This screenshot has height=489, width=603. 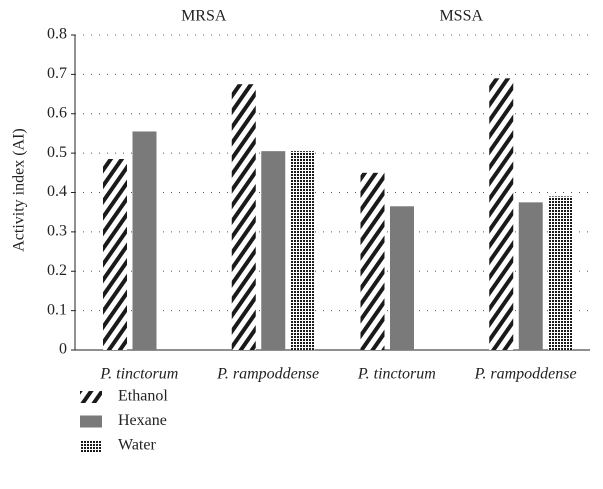 What do you see at coordinates (143, 396) in the screenshot?
I see `legend-label: Ethanol` at bounding box center [143, 396].